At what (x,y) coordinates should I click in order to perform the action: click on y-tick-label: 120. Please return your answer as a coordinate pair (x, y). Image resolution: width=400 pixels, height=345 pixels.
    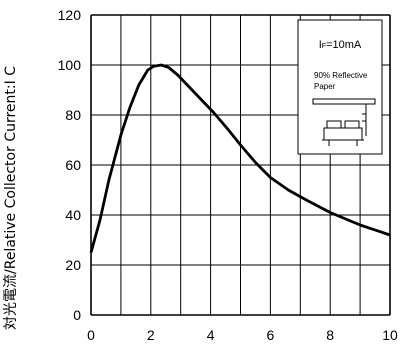
    Looking at the image, I should click on (70, 15).